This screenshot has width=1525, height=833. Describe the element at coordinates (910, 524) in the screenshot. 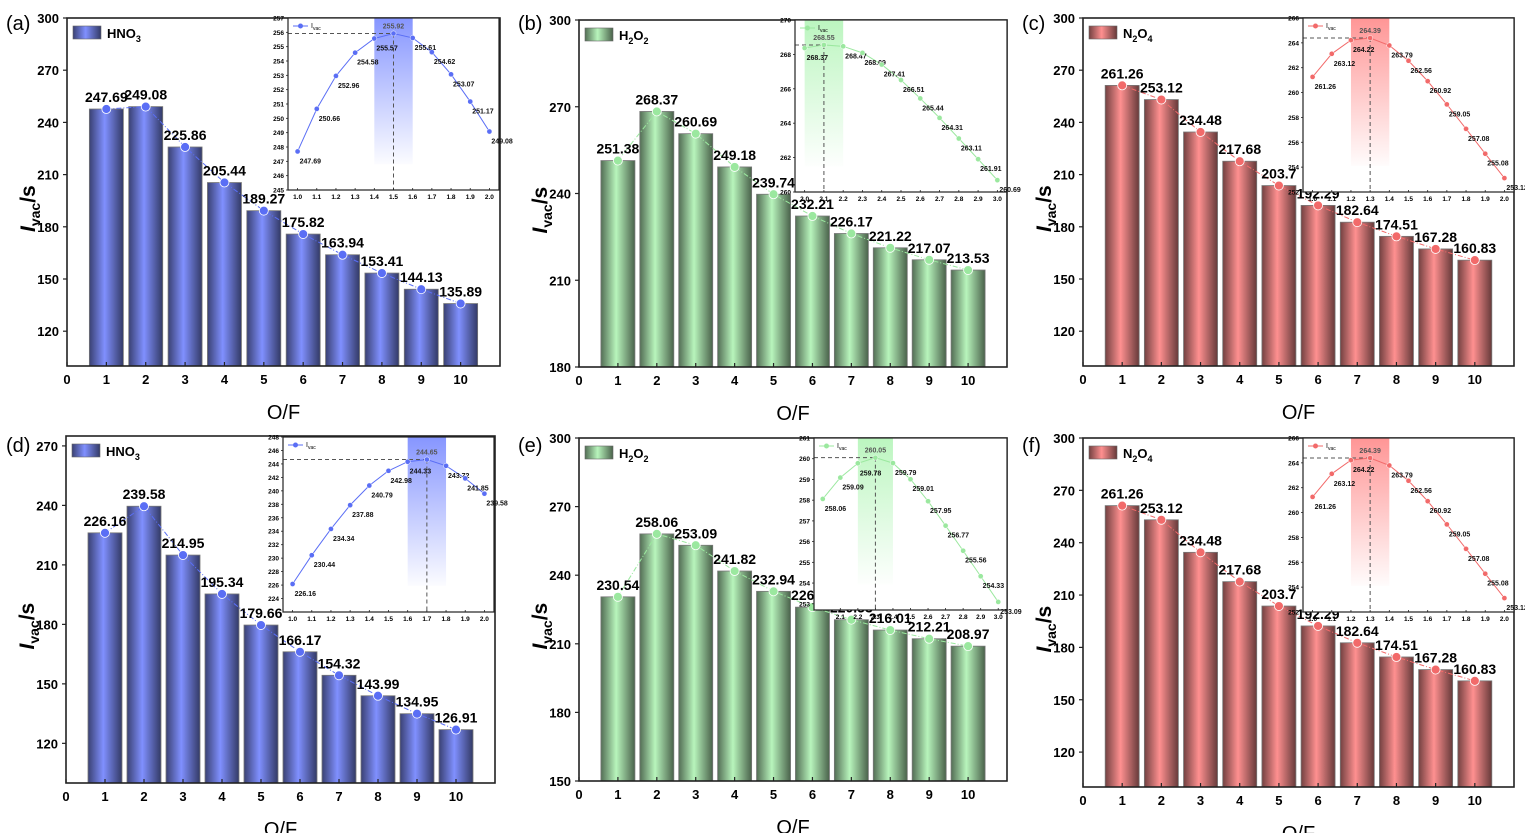

I see `inset-background` at that location.